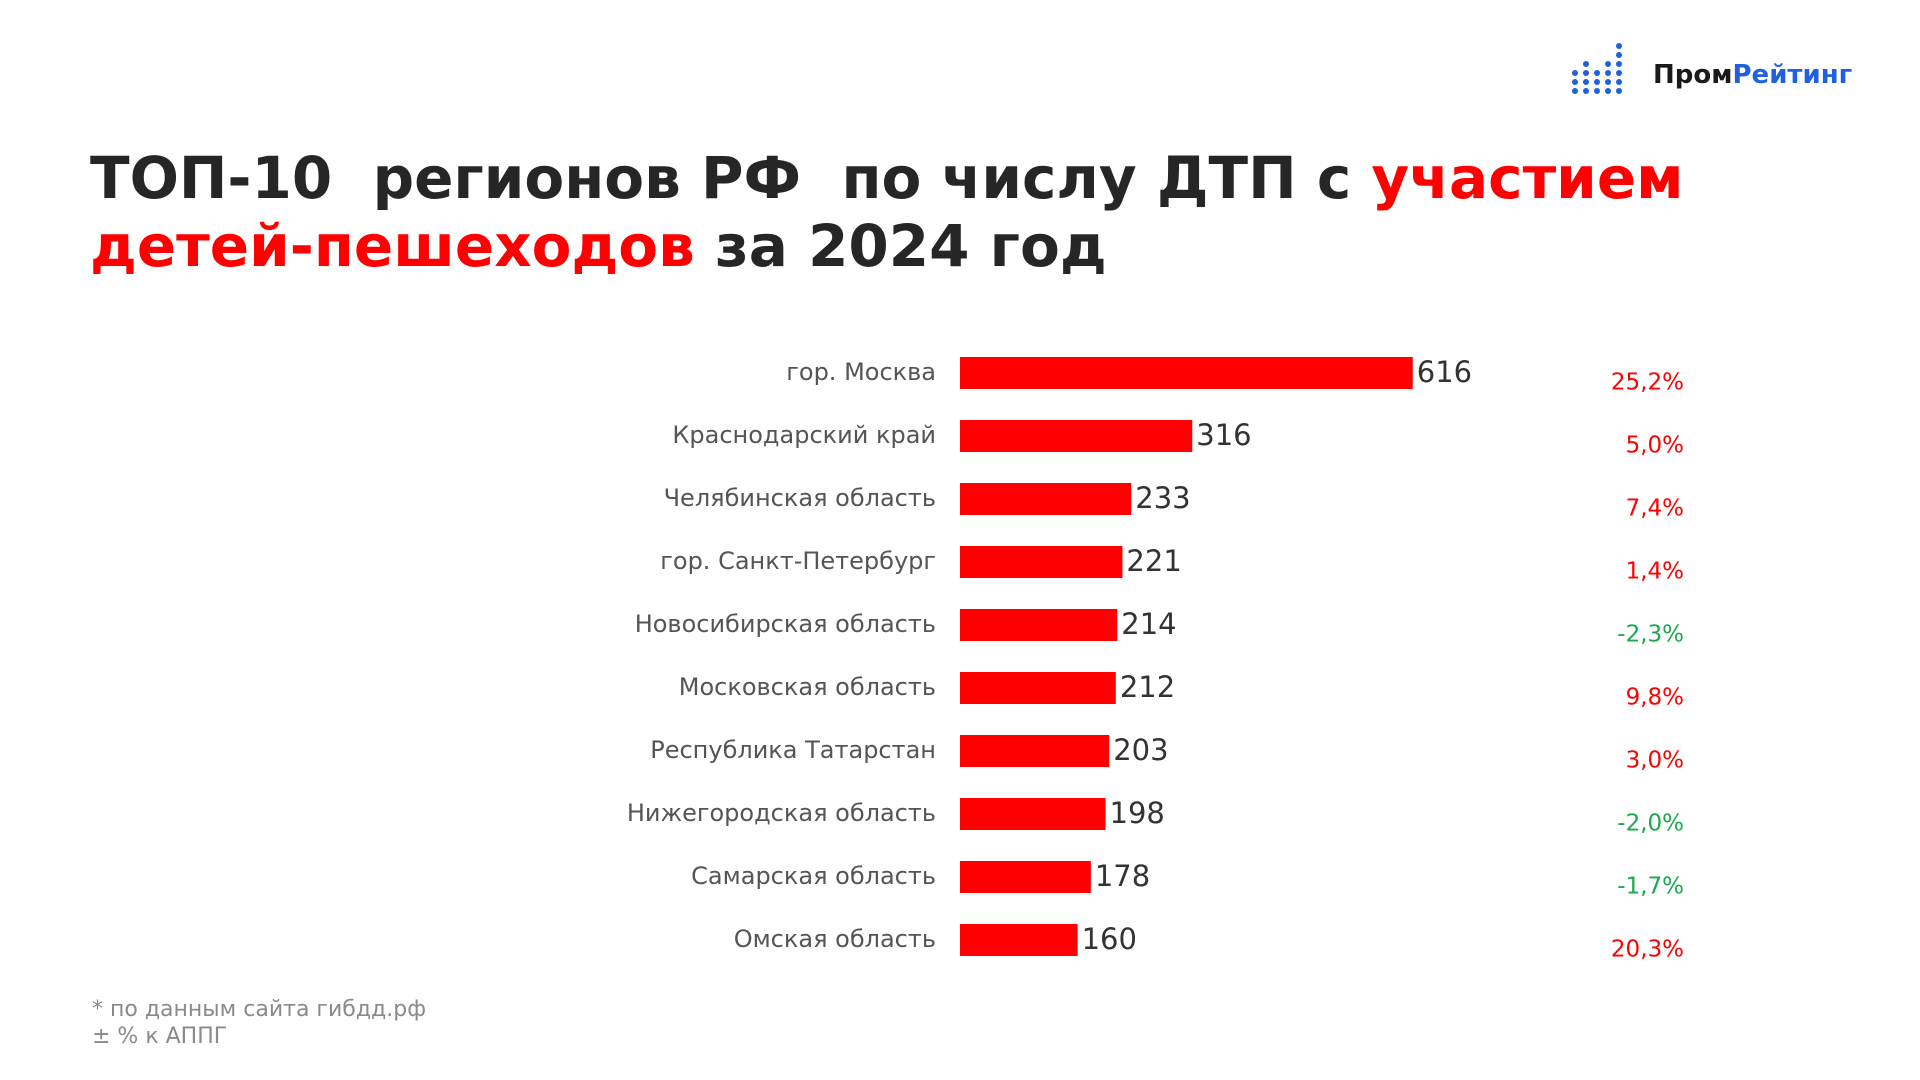  Describe the element at coordinates (1162, 498) in the screenshot. I see `value-label: 233` at that location.